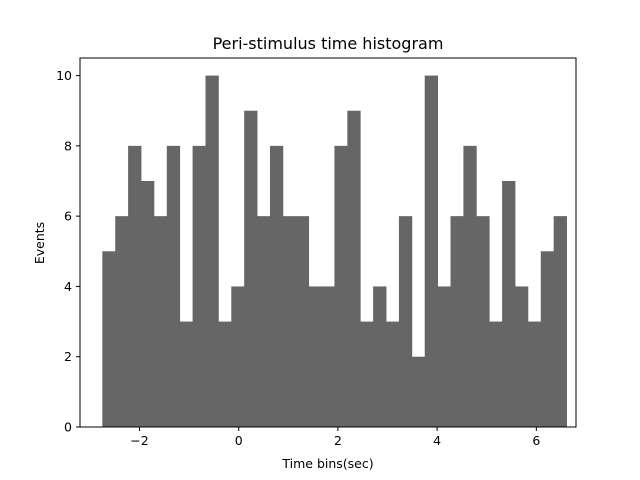 This screenshot has height=480, width=640. I want to click on x-tick-label: 4, so click(437, 440).